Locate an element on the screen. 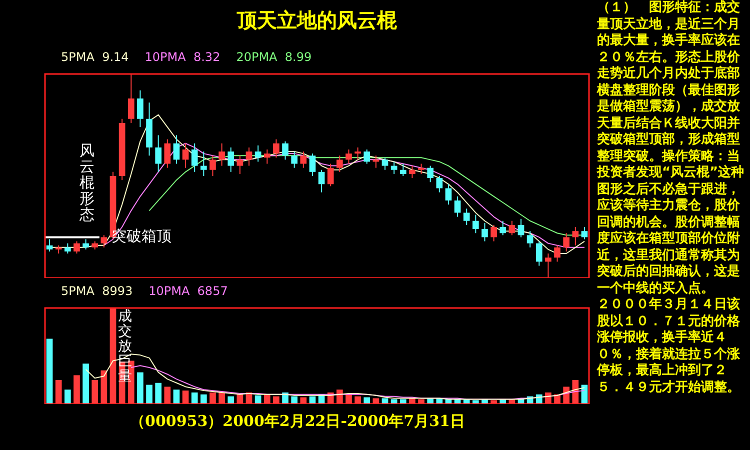  chart-title: 顶天立地的风云棍 is located at coordinates (317, 20).